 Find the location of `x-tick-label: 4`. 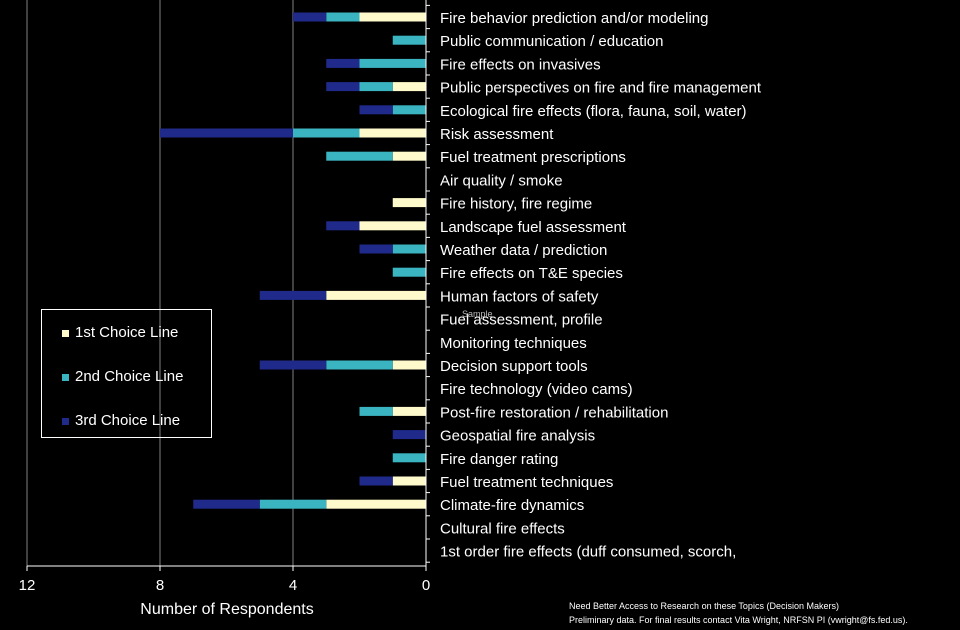

x-tick-label: 4 is located at coordinates (293, 585).